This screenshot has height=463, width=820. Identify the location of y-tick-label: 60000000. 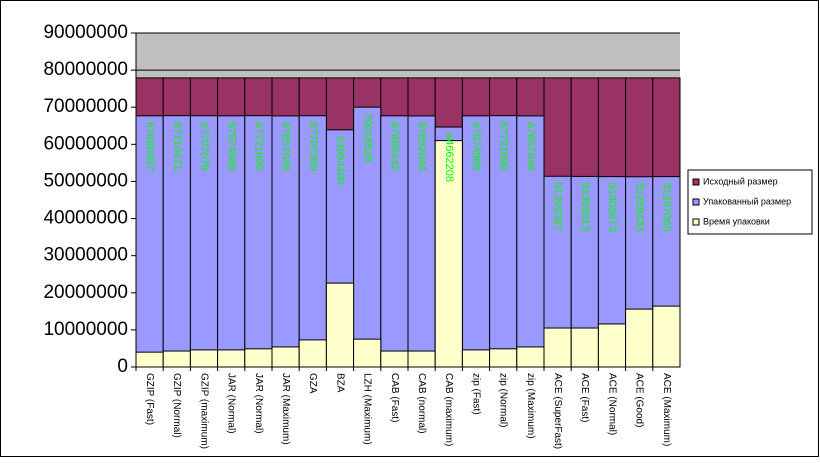
(85, 143).